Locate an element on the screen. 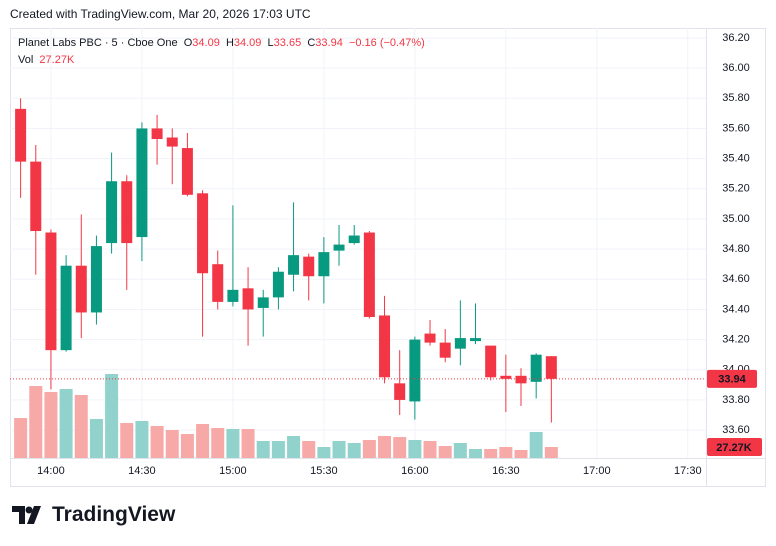 The width and height of the screenshot is (776, 546). y-tick-label: 35.60 is located at coordinates (736, 128).